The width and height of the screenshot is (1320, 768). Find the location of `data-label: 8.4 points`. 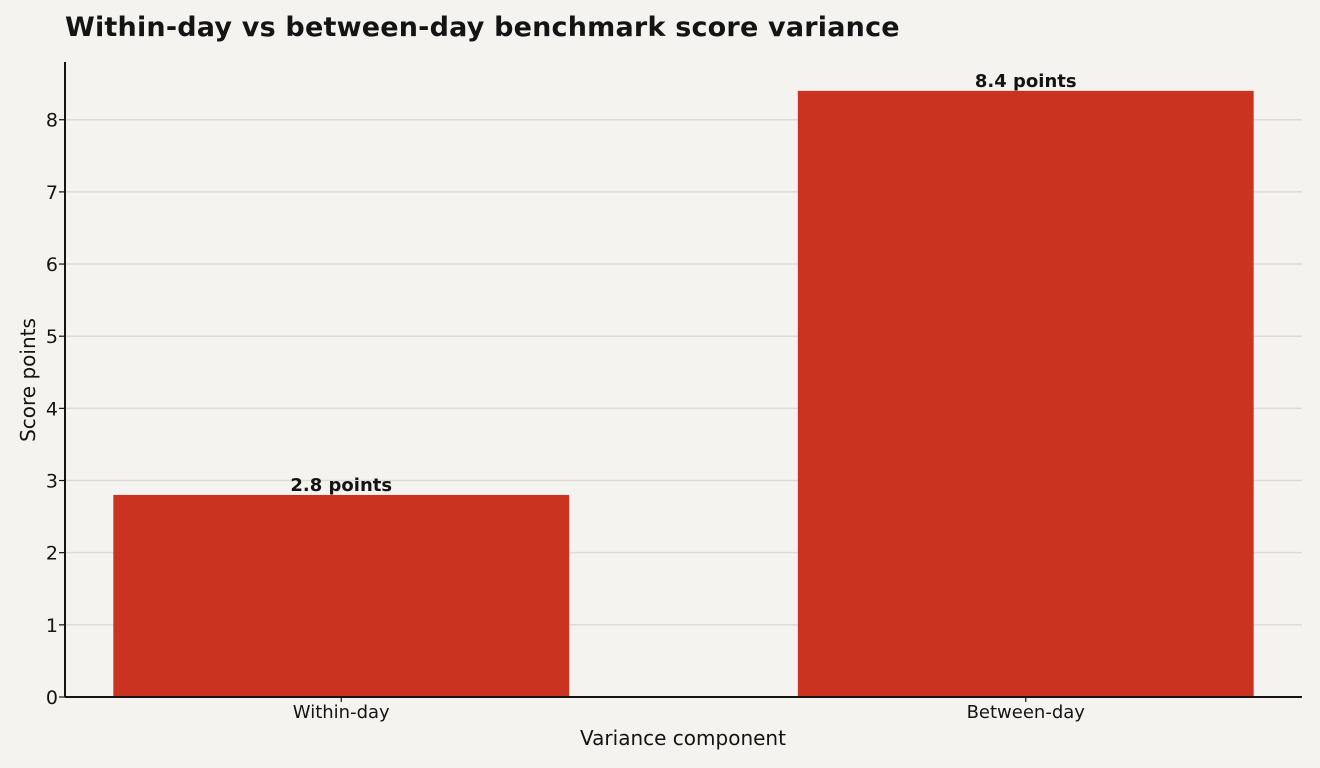

data-label: 8.4 points is located at coordinates (1026, 81).